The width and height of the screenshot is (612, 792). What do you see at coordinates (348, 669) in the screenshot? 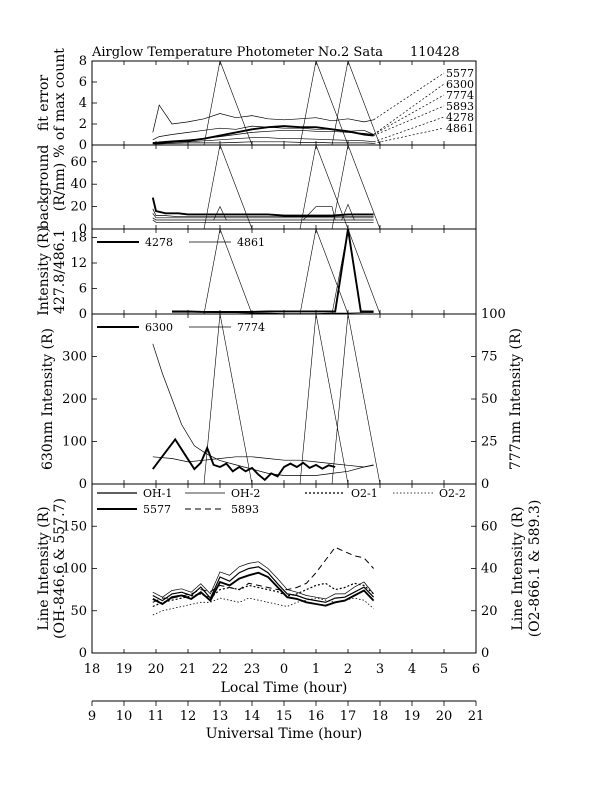
I see `lt-tick-label: 2` at bounding box center [348, 669].